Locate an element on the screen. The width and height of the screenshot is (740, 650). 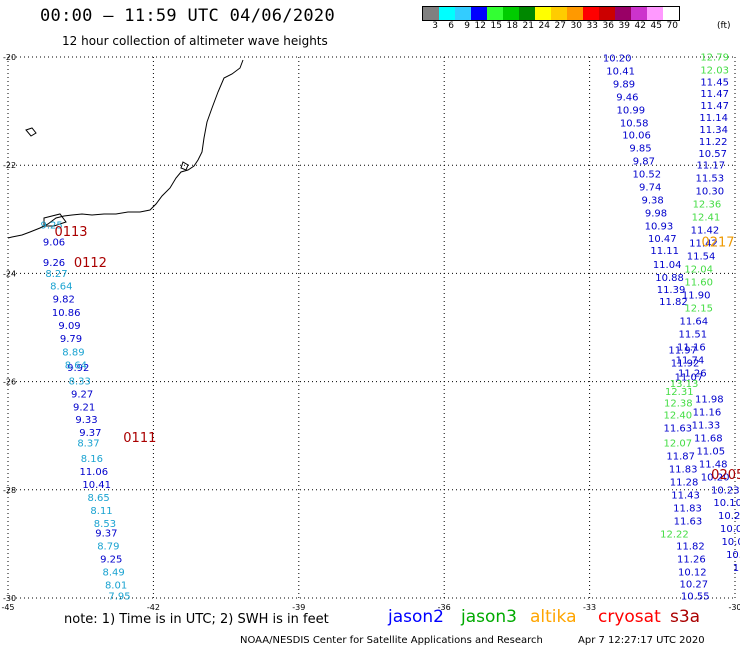
lon-tick-label: -33 is located at coordinates (589, 607).